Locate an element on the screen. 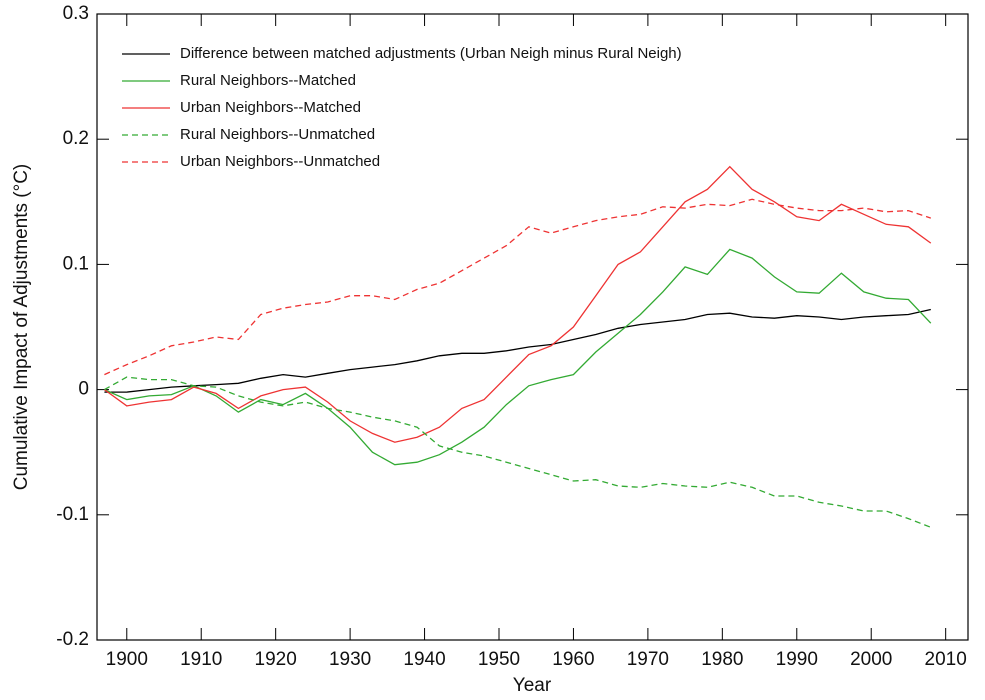 This screenshot has width=985, height=700. x-tick-label: 1950 is located at coordinates (499, 659).